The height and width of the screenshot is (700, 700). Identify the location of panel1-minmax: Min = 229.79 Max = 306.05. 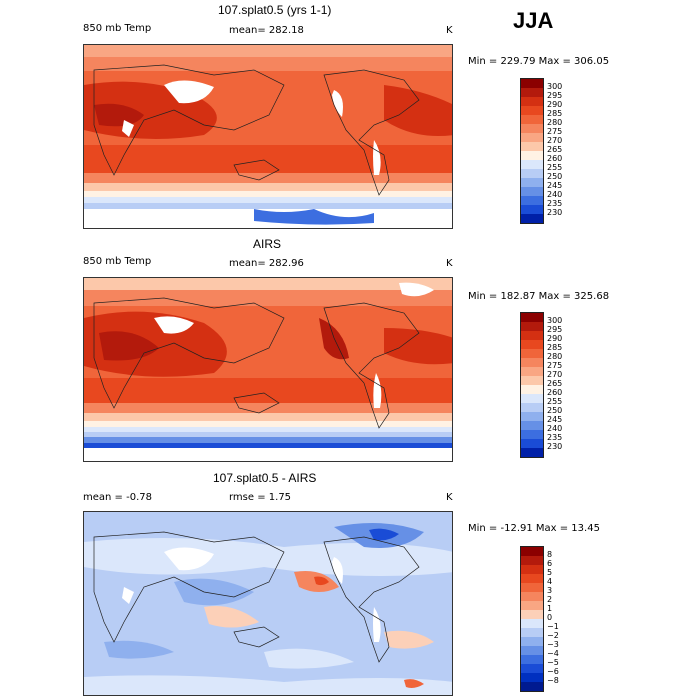
(539, 61).